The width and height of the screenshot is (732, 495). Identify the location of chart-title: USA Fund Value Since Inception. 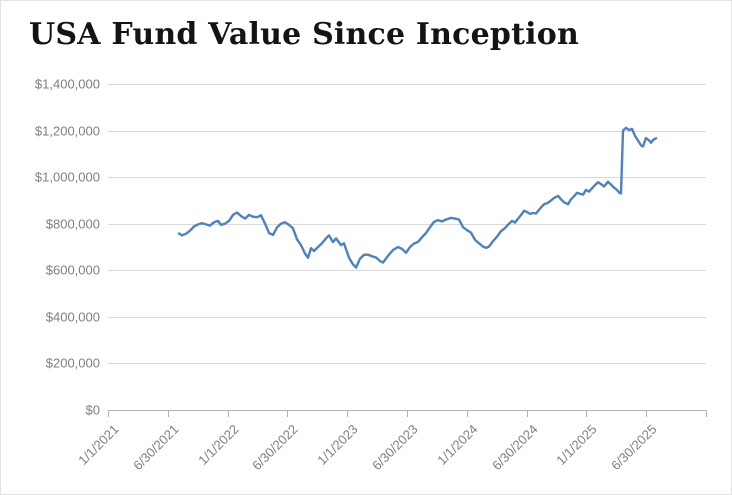
(304, 34).